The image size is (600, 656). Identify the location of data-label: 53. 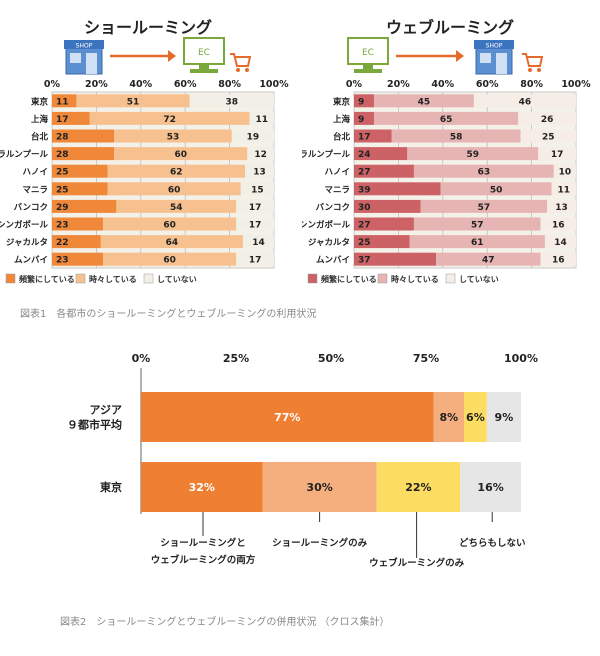
(173, 138).